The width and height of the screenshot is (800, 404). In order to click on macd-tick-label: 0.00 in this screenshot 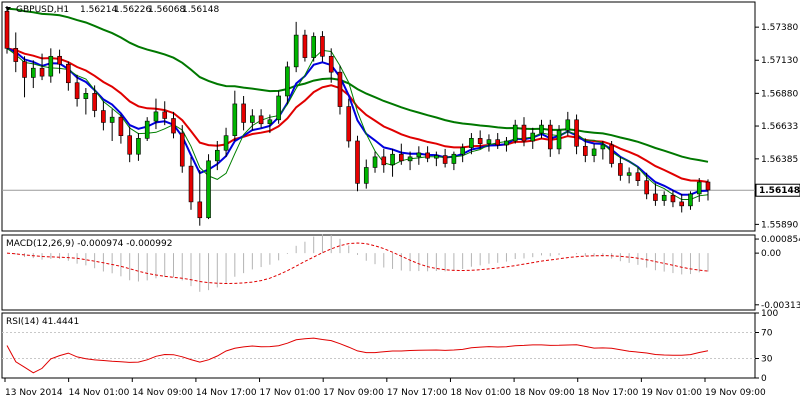, I will do `click(771, 254)`.